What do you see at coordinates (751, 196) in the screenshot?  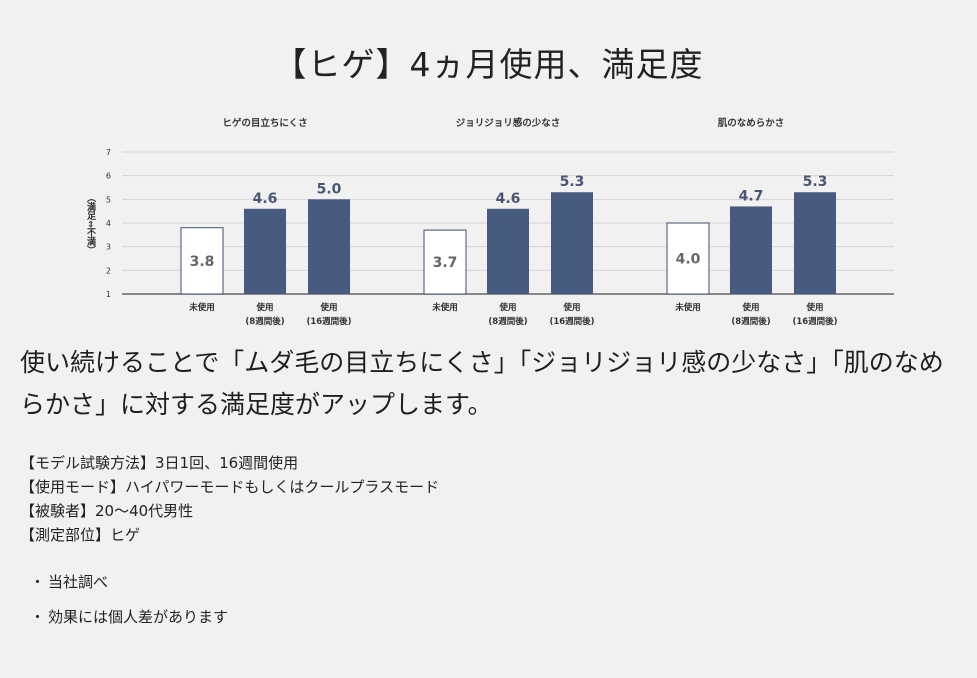 I see `bar-value-label: 4.7` at bounding box center [751, 196].